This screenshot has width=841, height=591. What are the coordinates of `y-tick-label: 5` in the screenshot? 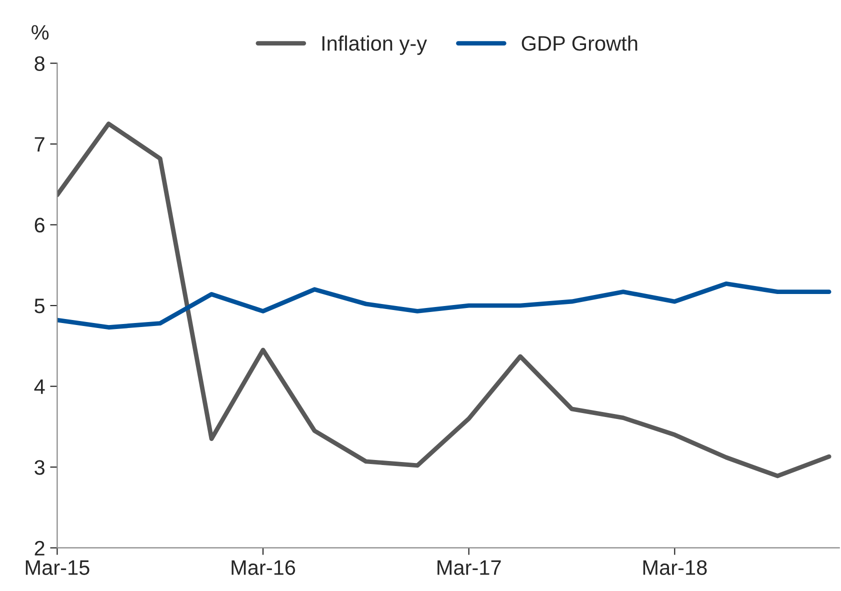 It's located at (39, 306).